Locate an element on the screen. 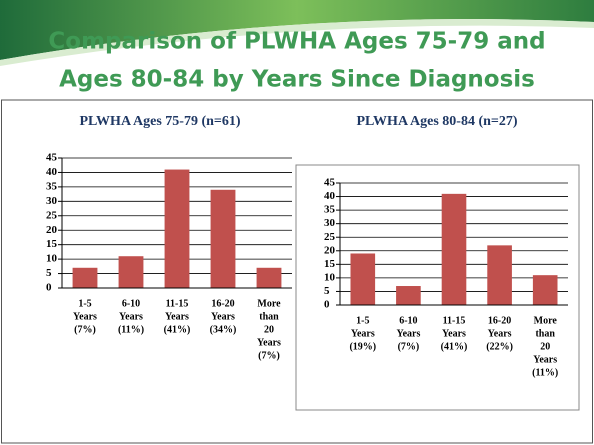 This screenshot has height=445, width=594. slide-title: Comparison of PLWHA Ages 75-79 and is located at coordinates (296, 42).